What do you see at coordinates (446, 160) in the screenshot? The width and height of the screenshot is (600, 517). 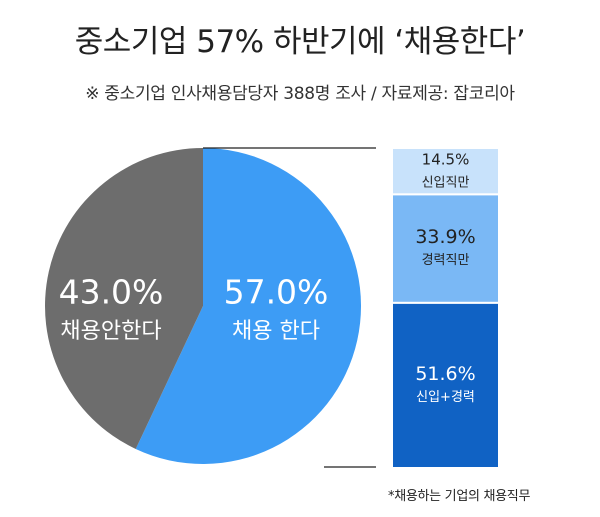 I see `bar-value-label-new-only: 14.5%` at bounding box center [446, 160].